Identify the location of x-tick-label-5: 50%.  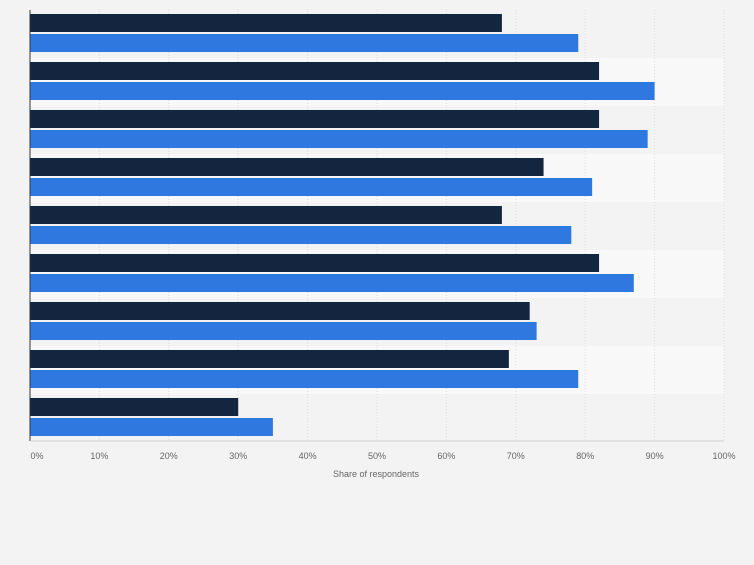
(377, 456).